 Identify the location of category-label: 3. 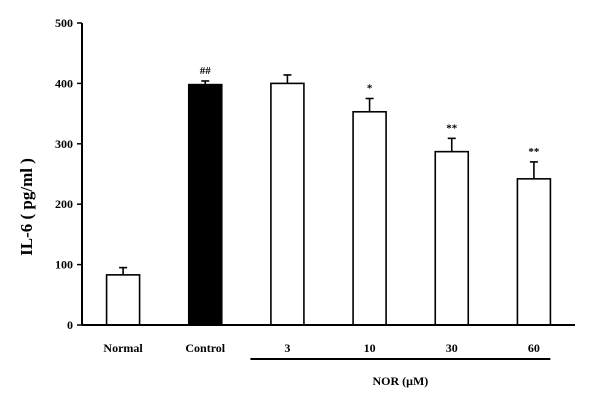
(287, 348).